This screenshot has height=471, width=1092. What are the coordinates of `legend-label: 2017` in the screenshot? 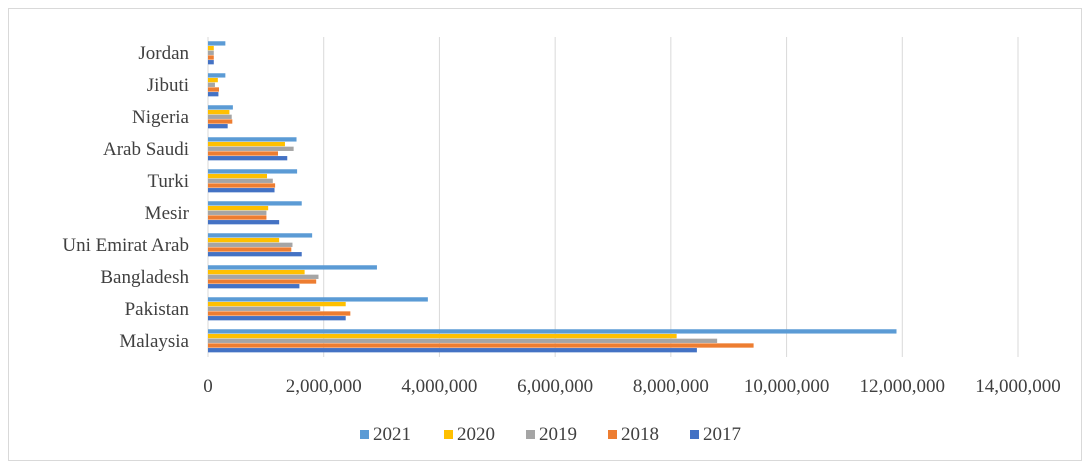 It's located at (722, 434).